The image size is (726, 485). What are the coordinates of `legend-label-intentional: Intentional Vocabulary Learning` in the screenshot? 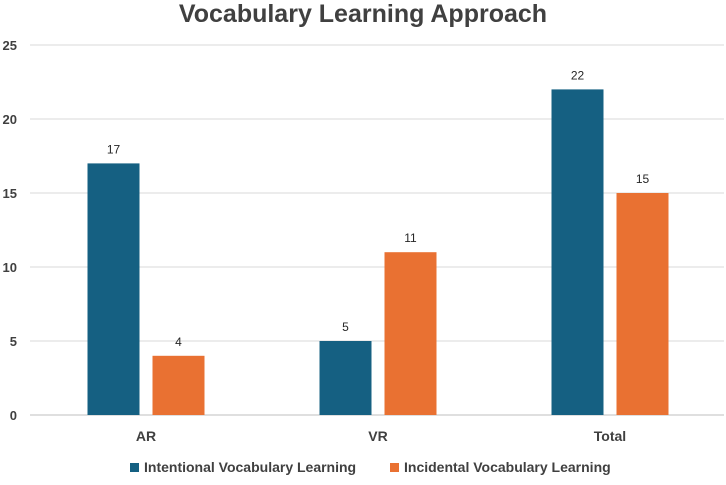 It's located at (250, 467).